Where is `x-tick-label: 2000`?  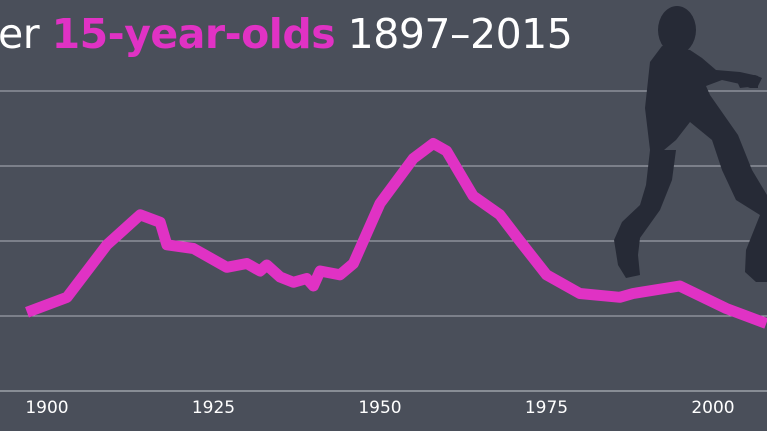 x-tick-label: 2000 is located at coordinates (712, 408).